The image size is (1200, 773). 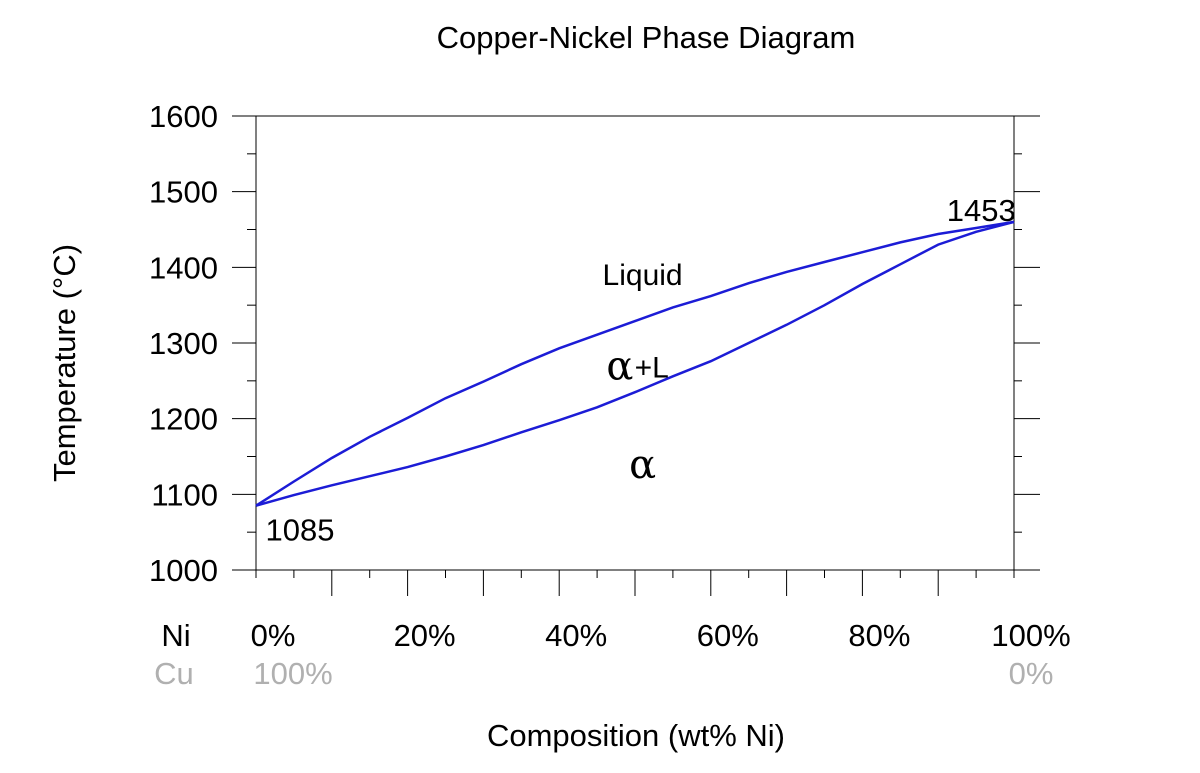 I want to click on label-alpha-liquid-greek: α, so click(x=619, y=367).